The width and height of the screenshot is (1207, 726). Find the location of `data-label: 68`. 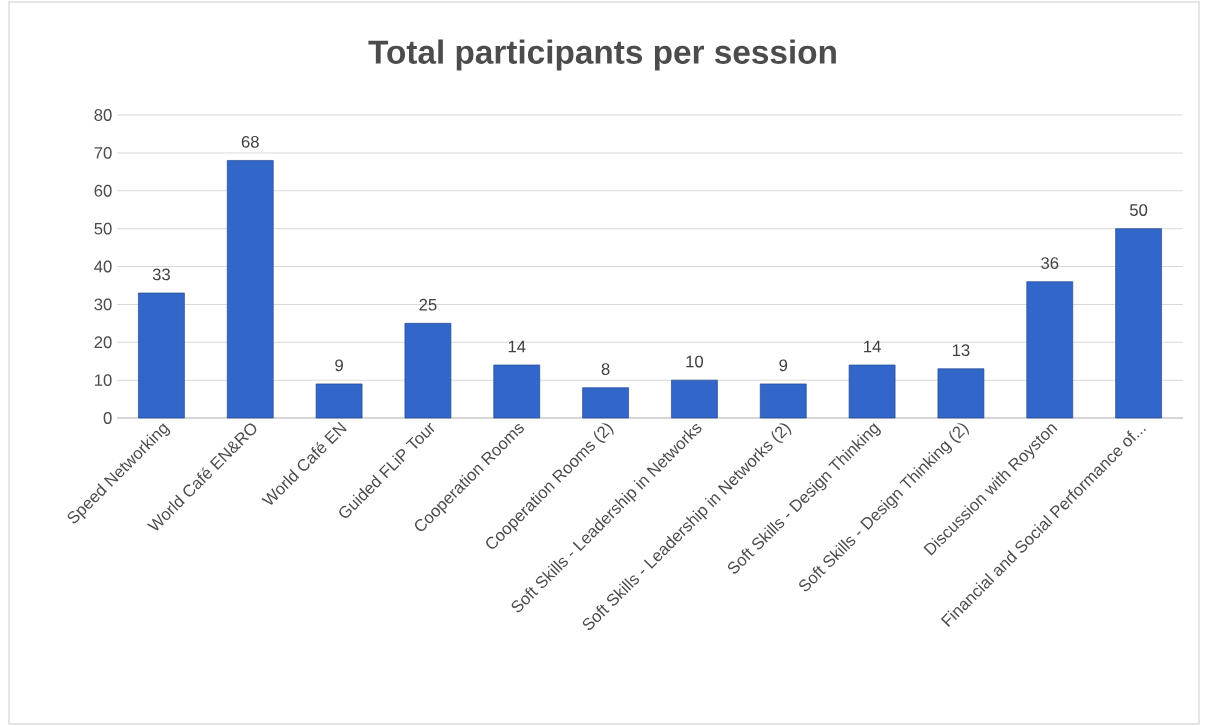

data-label: 68 is located at coordinates (250, 141).